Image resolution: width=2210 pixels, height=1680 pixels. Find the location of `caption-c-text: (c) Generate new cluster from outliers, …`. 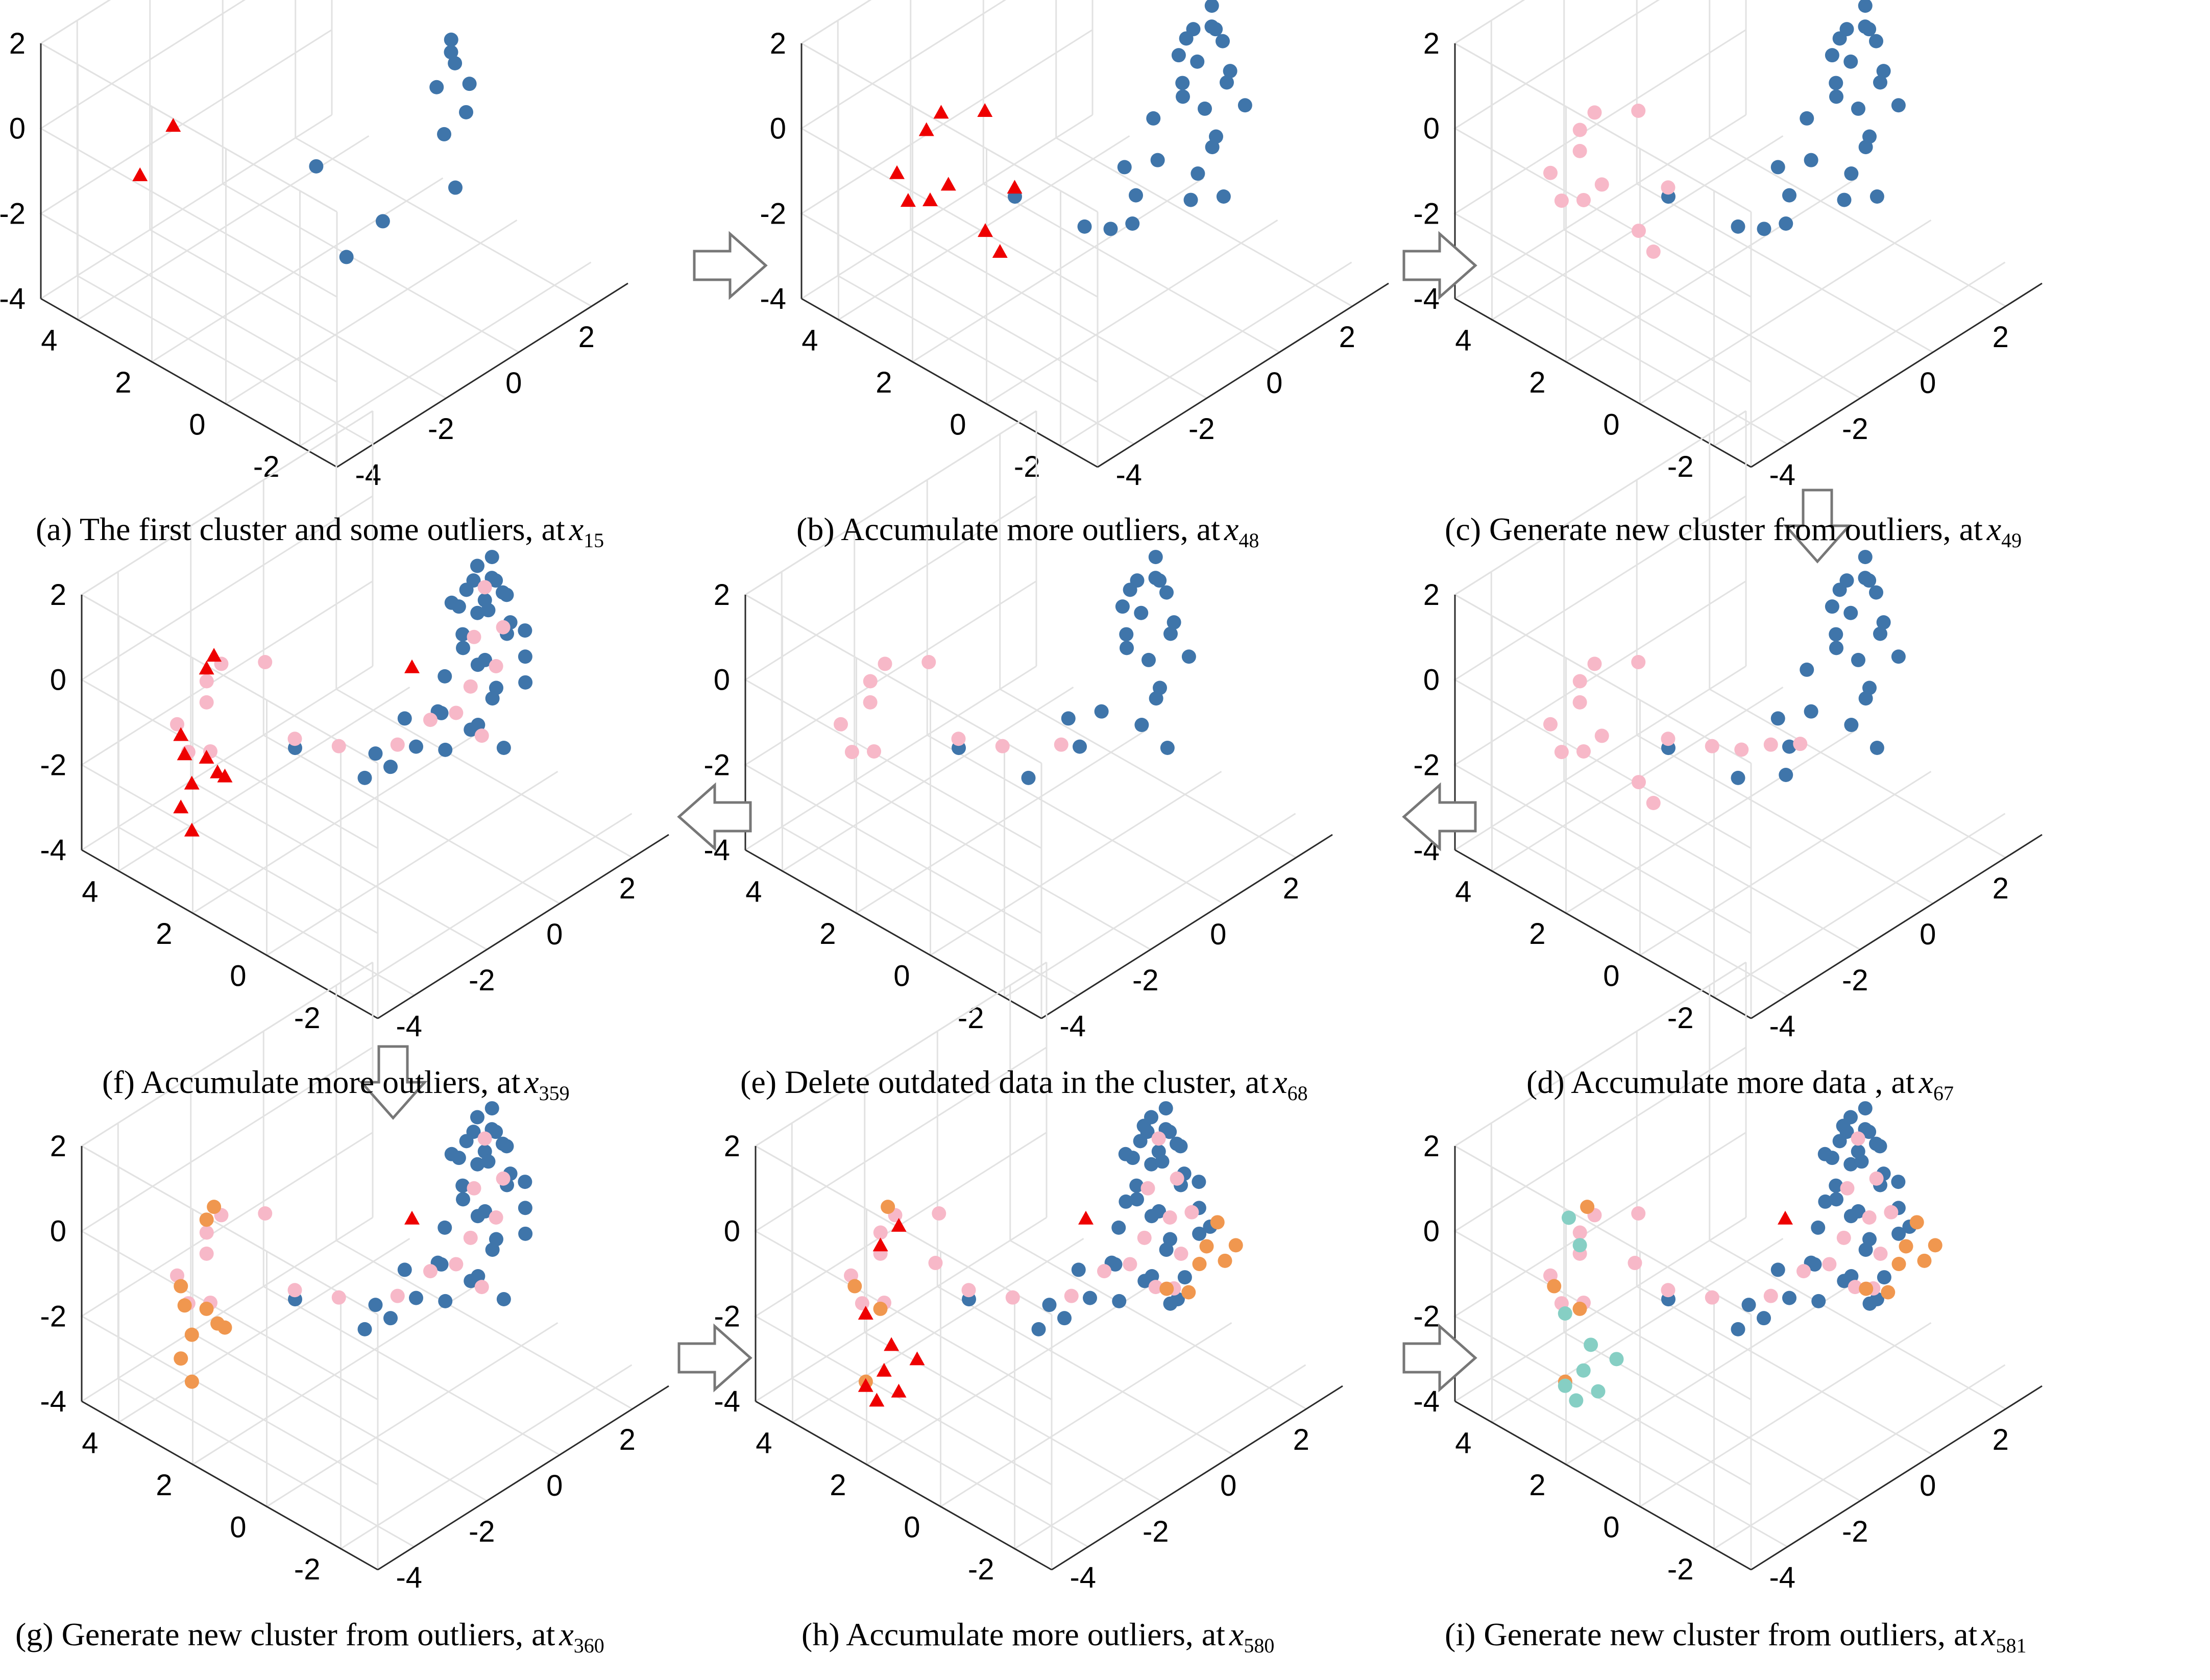

caption-c-text: (c) Generate new cluster from outliers, … is located at coordinates (1714, 529).